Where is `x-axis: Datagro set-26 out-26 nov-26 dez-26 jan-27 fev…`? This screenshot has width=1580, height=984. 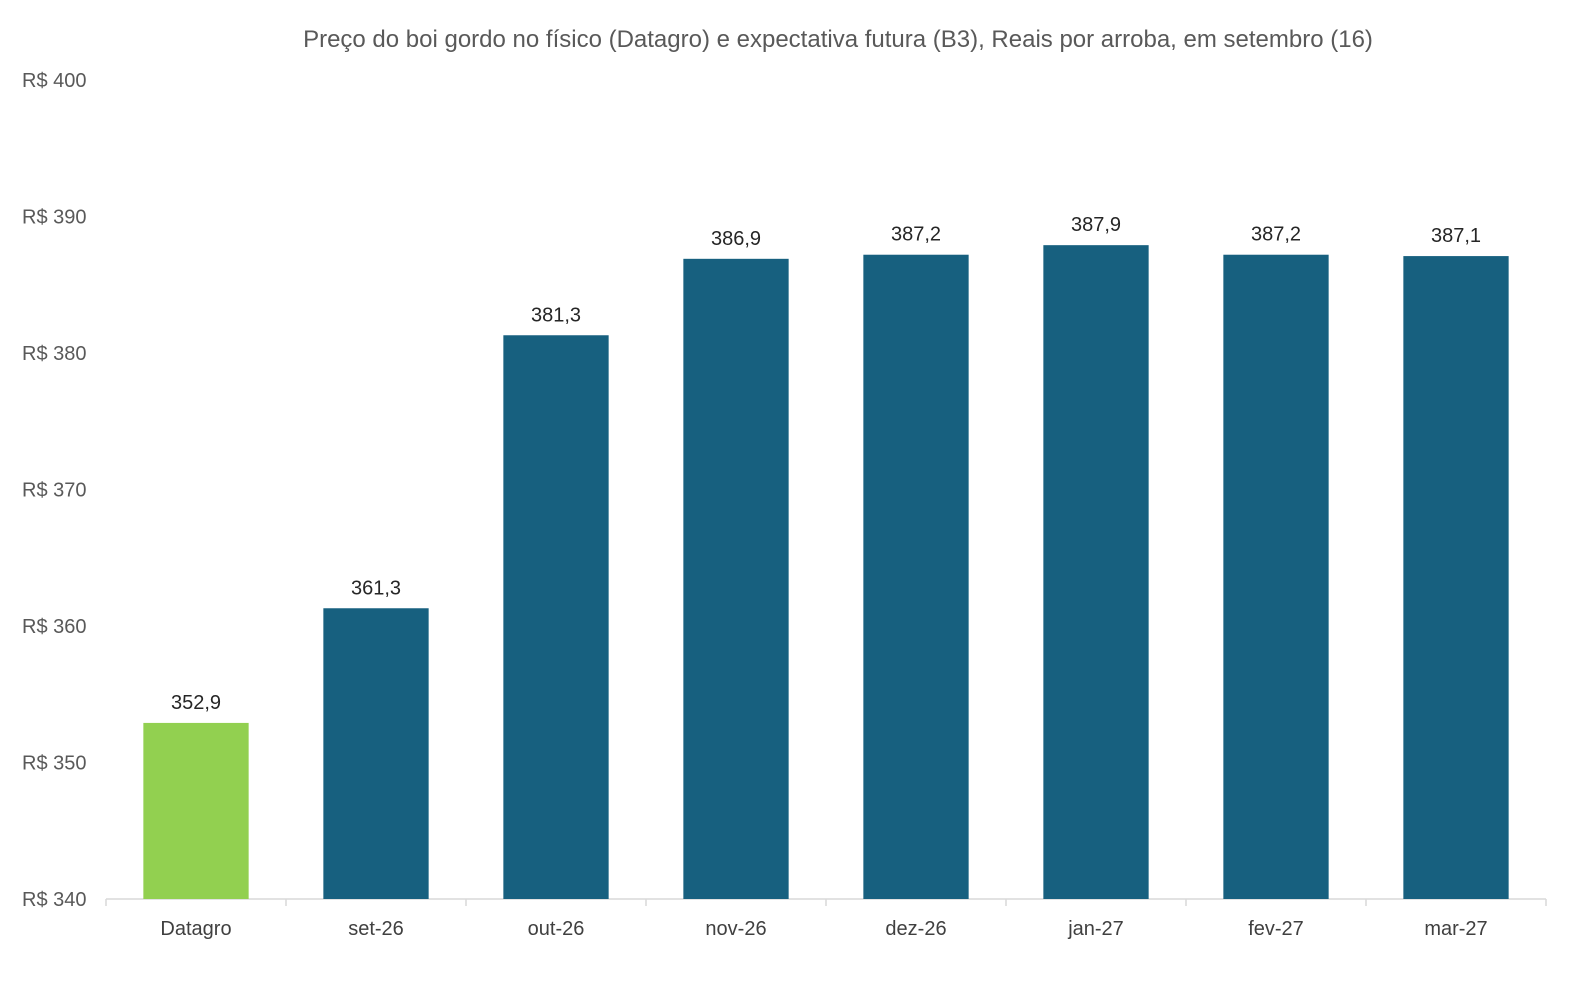
x-axis: Datagro set-26 out-26 nov-26 dez-26 jan-27 fev… is located at coordinates (826, 919).